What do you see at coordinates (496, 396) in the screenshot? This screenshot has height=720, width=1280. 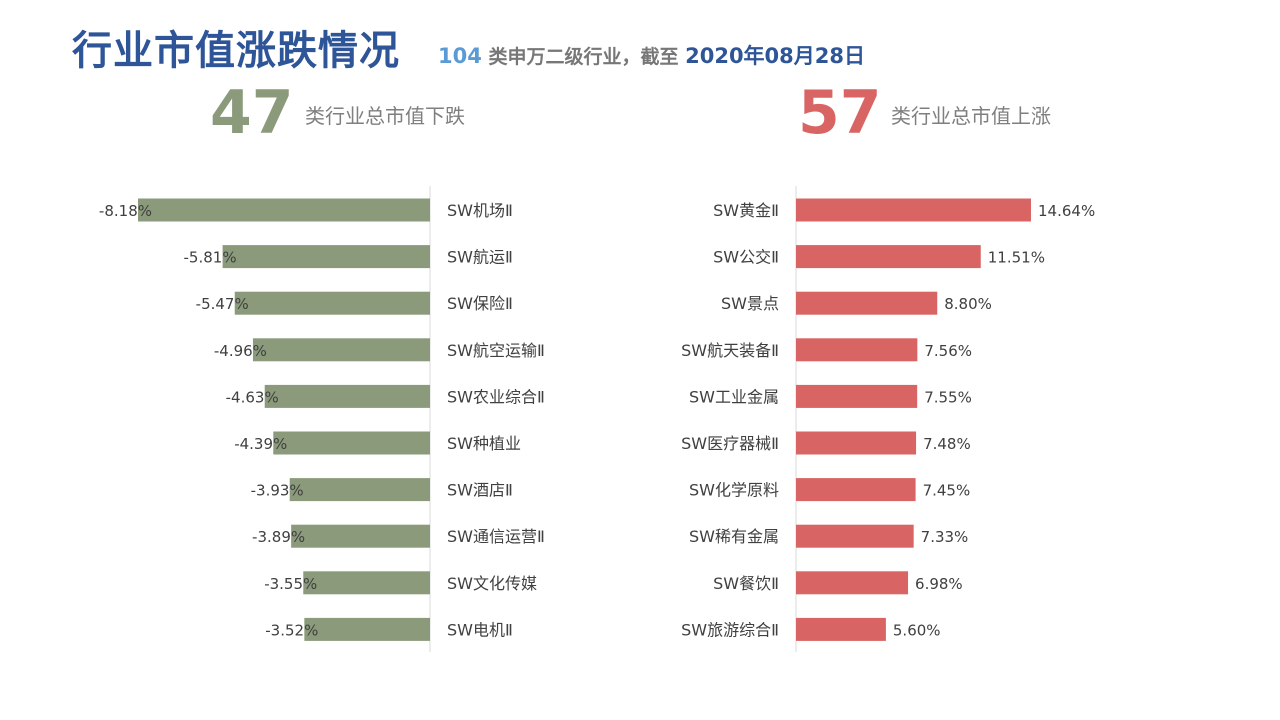 I see `decline-category-label: SW农业综合Ⅱ` at bounding box center [496, 396].